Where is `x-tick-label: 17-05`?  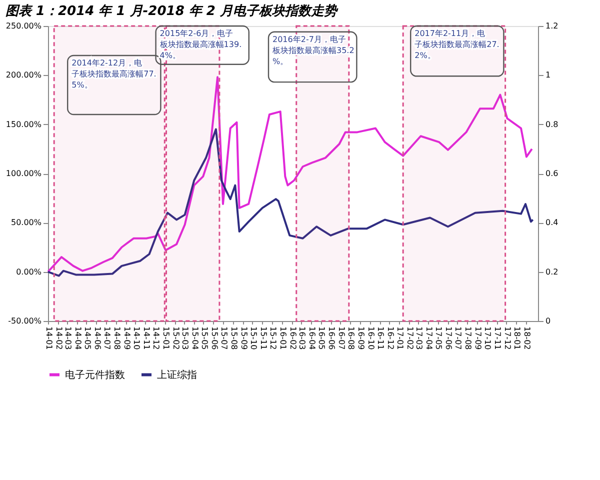 x-tick-label: 17-05 is located at coordinates (439, 338).